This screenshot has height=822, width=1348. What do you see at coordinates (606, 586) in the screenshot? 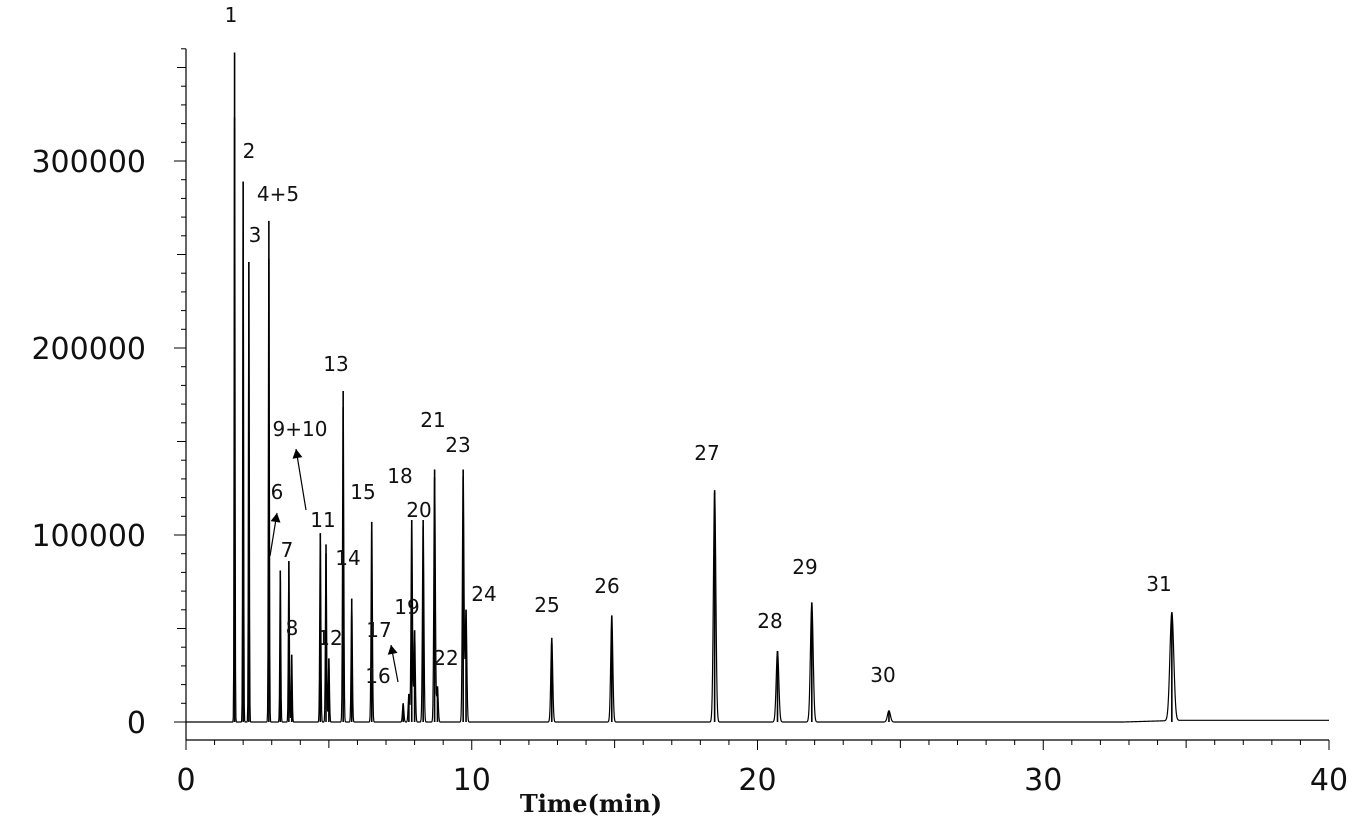
I see `peak-label-26: 26` at bounding box center [606, 586].